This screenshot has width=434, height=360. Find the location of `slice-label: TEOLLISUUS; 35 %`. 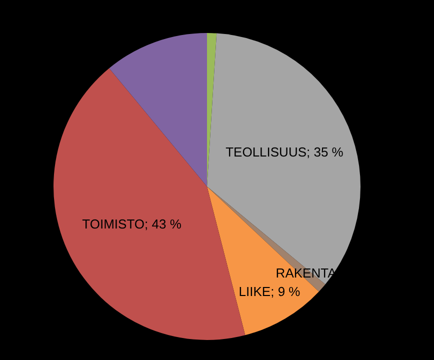

slice-label: TEOLLISUUS; 35 % is located at coordinates (285, 152).